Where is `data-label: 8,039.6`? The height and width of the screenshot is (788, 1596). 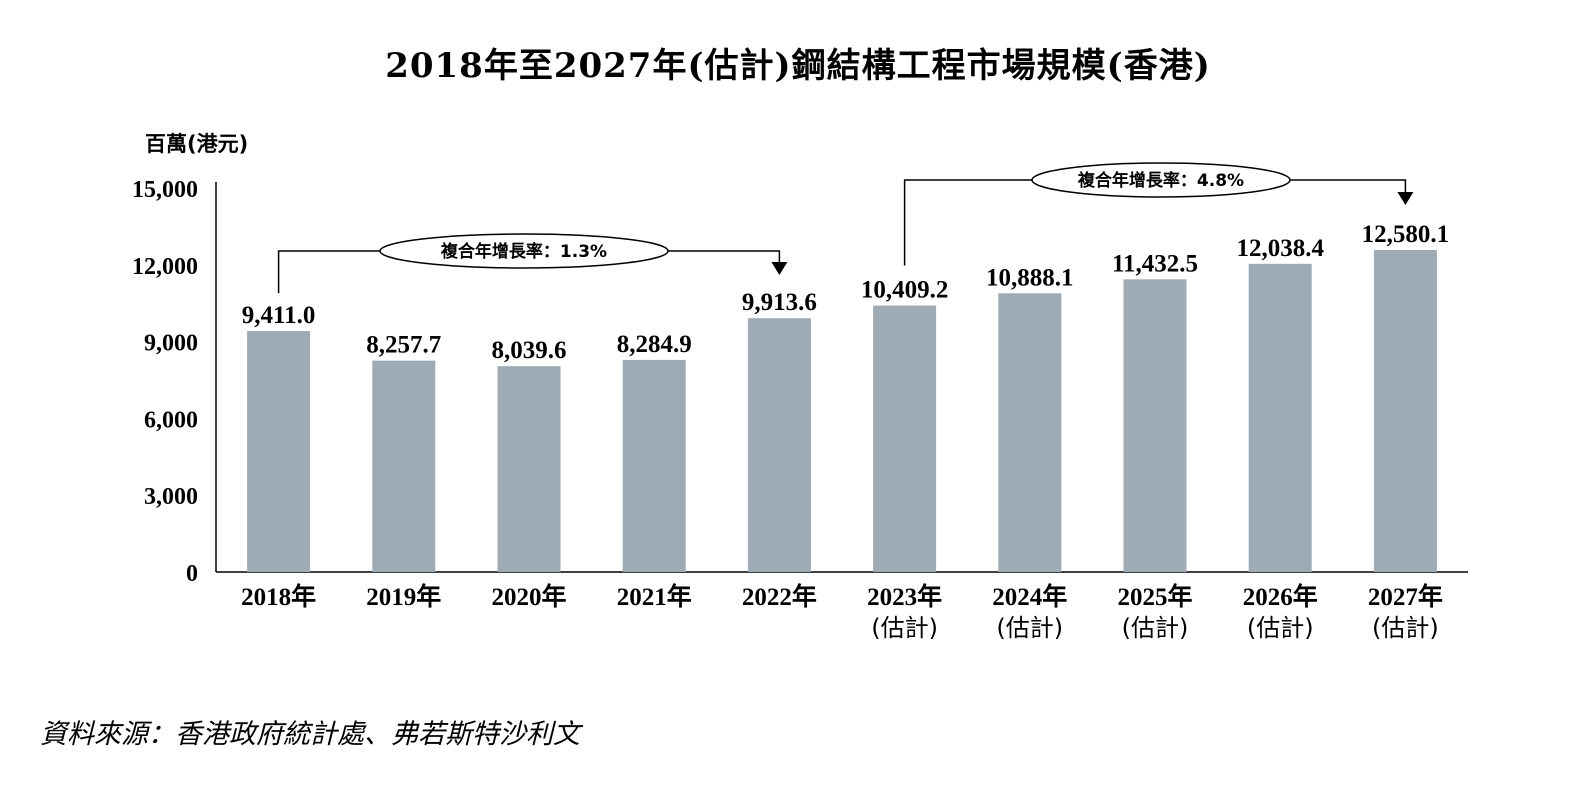 data-label: 8,039.6 is located at coordinates (529, 350).